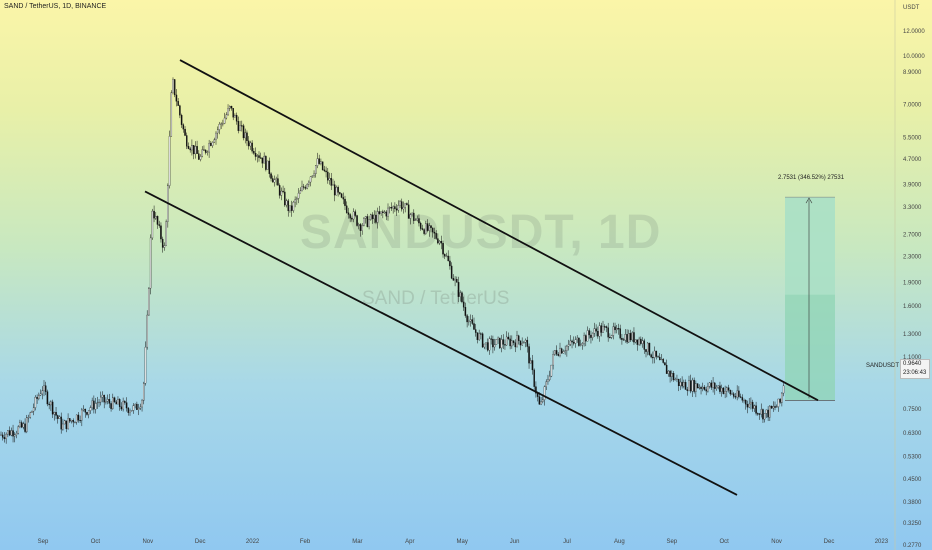 This screenshot has width=932, height=550. What do you see at coordinates (912, 257) in the screenshot?
I see `price-tick-label-9: 2.3000` at bounding box center [912, 257].